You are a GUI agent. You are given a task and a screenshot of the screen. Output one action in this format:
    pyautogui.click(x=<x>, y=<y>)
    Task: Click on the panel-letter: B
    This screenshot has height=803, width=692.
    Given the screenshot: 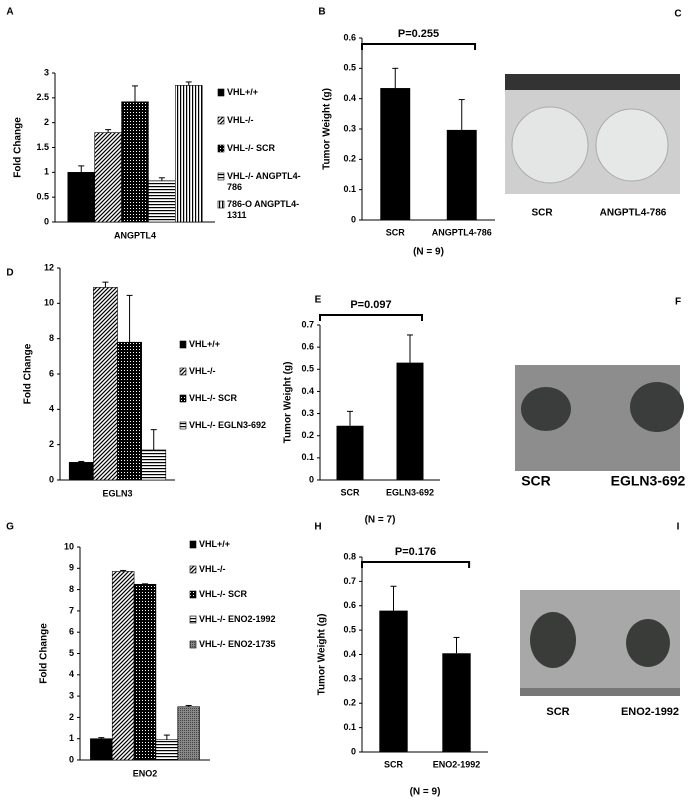 What is the action you would take?
    pyautogui.click(x=321, y=12)
    